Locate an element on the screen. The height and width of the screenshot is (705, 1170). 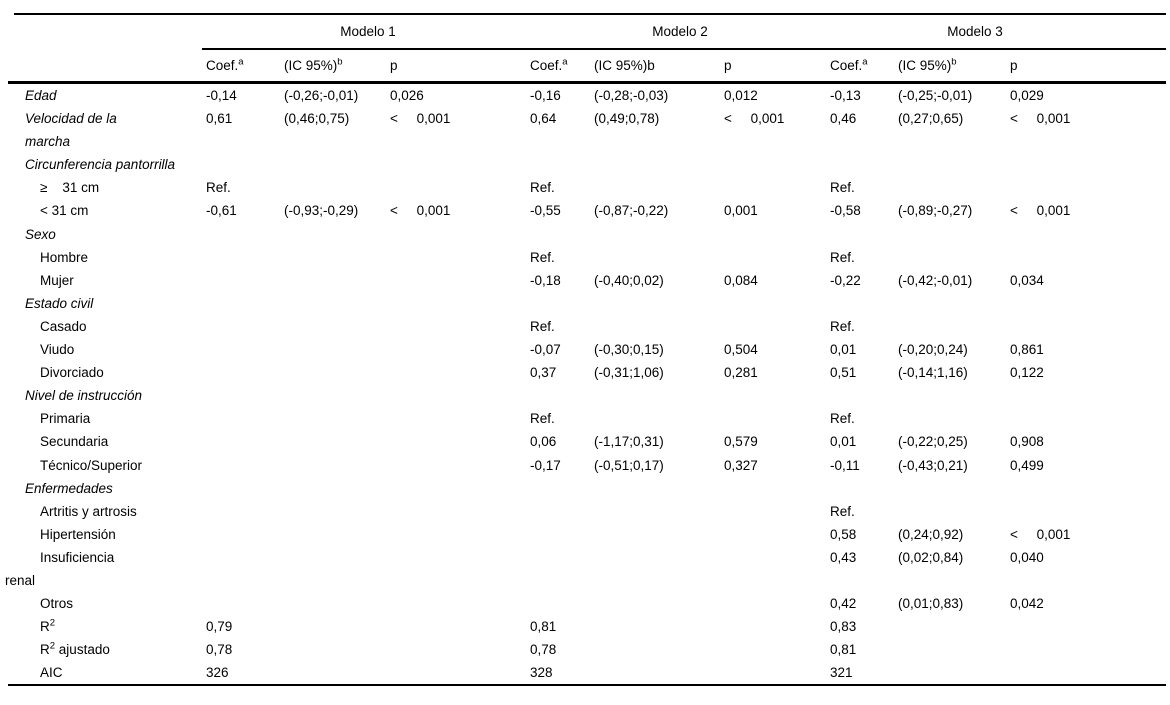
model-header-1: Modelo 1 is located at coordinates (368, 31).